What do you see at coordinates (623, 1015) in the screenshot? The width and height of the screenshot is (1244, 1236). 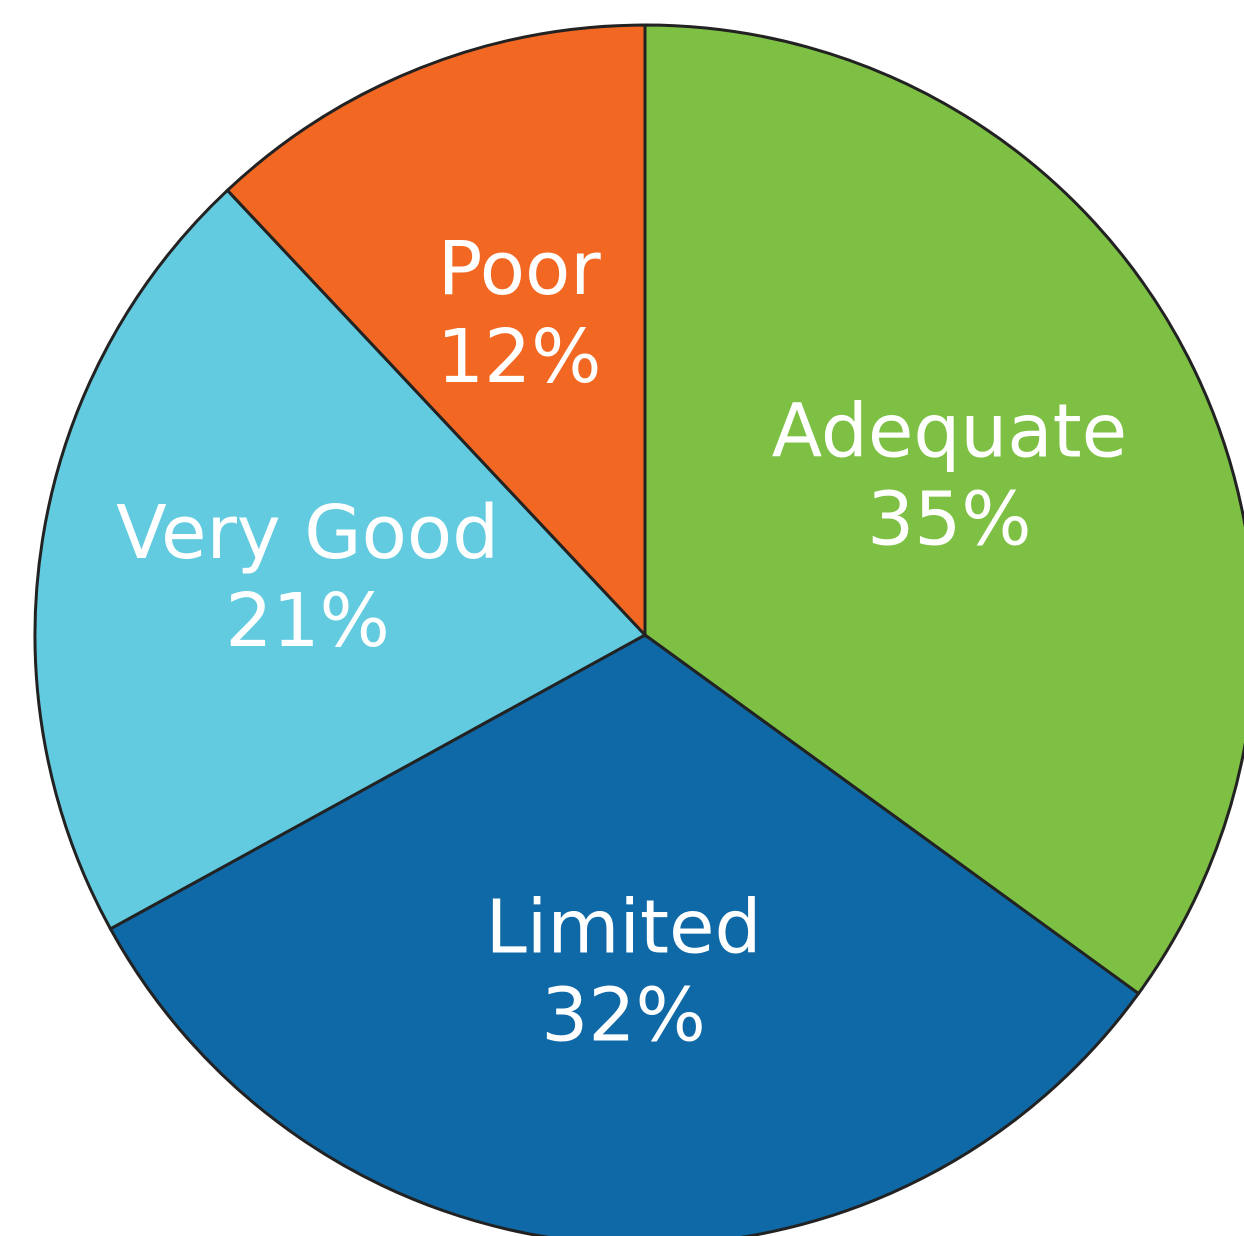 I see `slice-value-label: 32%` at bounding box center [623, 1015].